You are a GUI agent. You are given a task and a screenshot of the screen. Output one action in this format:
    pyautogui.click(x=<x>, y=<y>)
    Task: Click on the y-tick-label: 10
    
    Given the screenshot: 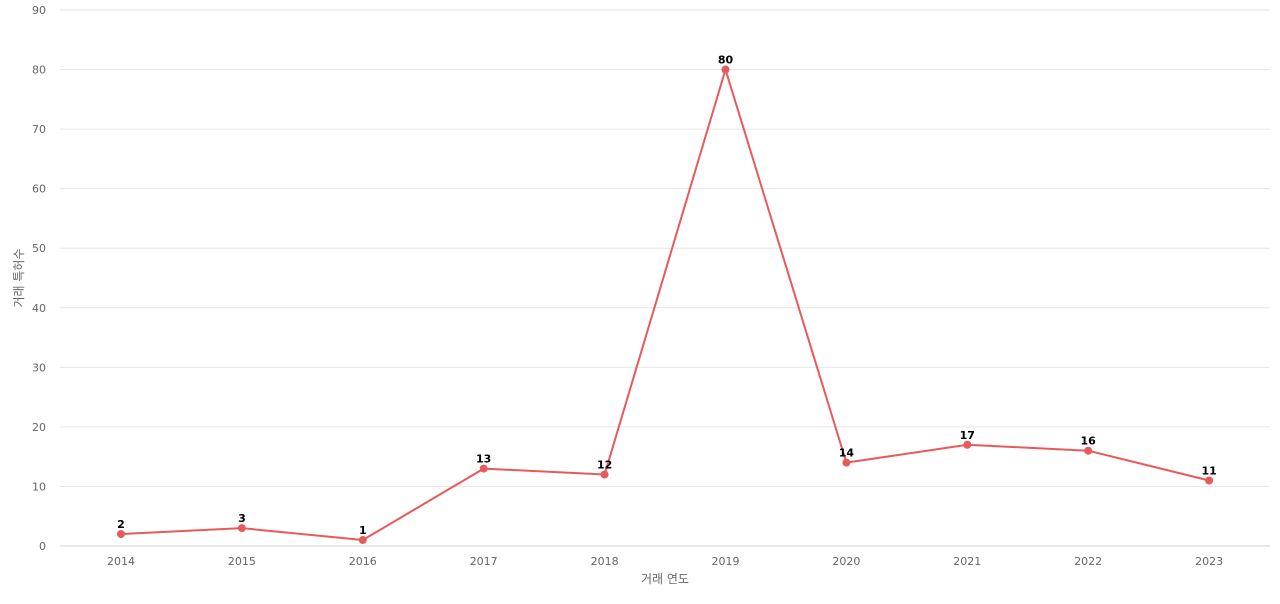 What is the action you would take?
    pyautogui.click(x=39, y=486)
    